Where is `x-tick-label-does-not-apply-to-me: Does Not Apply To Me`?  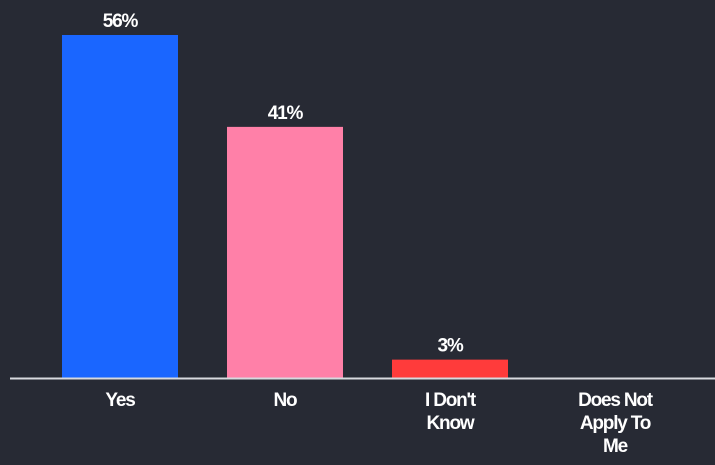
x-tick-label-does-not-apply-to-me: Does Not Apply To Me is located at coordinates (616, 423).